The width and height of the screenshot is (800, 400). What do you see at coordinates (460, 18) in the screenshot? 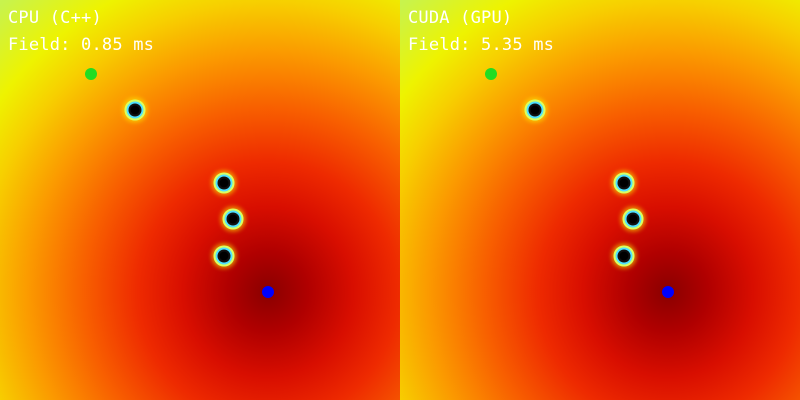
I see `panel-title: CUDA (GPU)` at bounding box center [460, 18].